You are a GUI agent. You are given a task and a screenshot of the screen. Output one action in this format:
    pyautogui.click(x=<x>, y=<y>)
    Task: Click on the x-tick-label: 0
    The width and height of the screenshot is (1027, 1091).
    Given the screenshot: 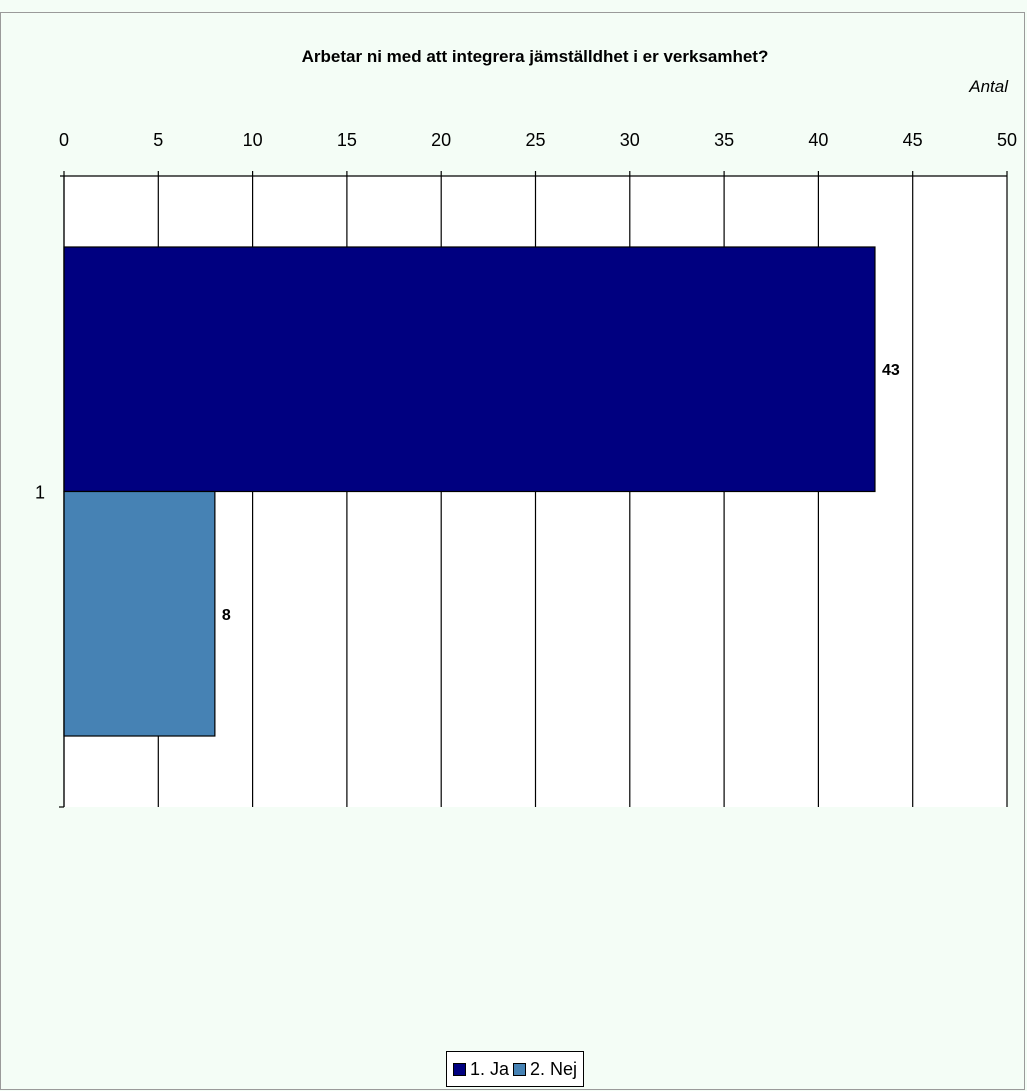 What is the action you would take?
    pyautogui.click(x=64, y=140)
    